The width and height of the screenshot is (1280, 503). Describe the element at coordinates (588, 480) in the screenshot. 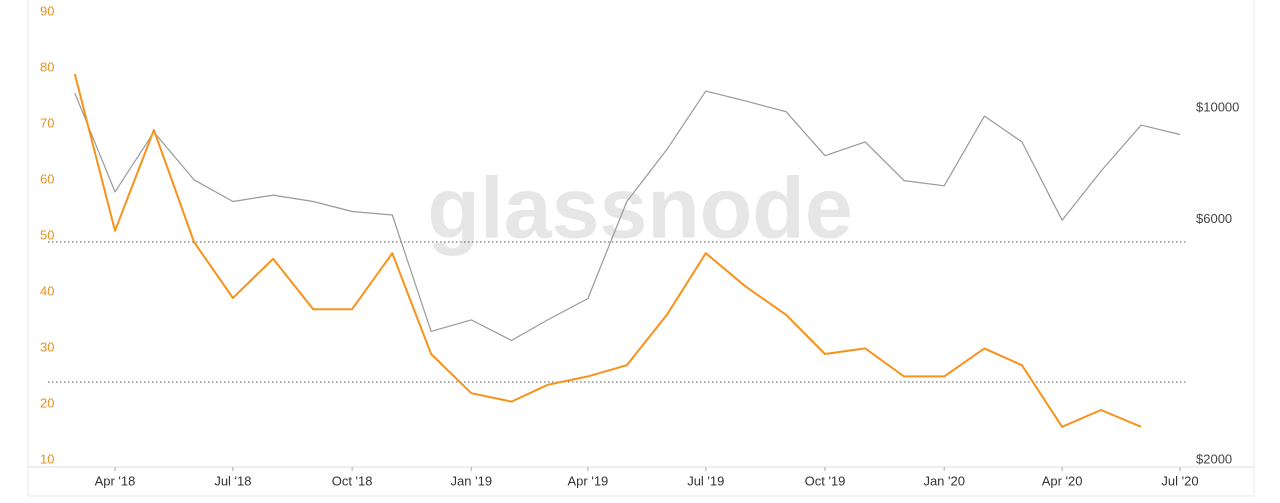

I see `x-tick-label: Apr '19` at that location.